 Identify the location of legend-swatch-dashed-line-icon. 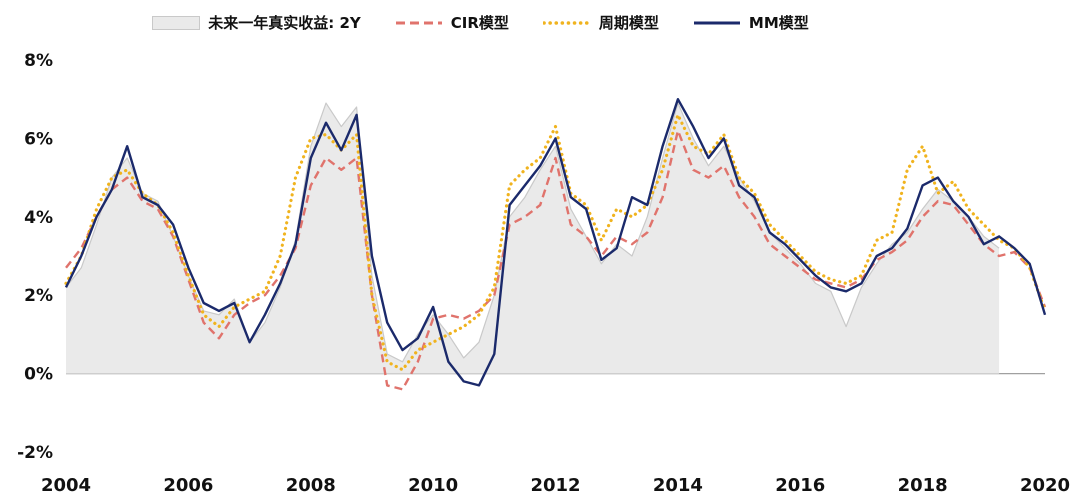
(419, 23).